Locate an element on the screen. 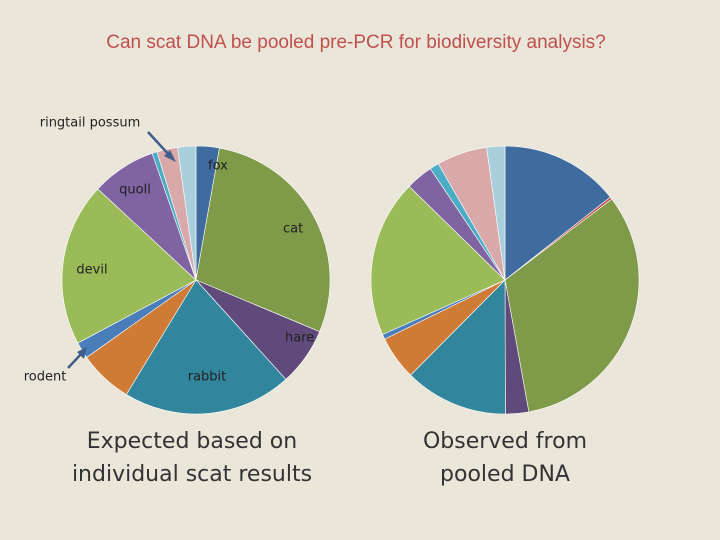 This screenshot has width=720, height=540. slice-label: cat is located at coordinates (293, 229).